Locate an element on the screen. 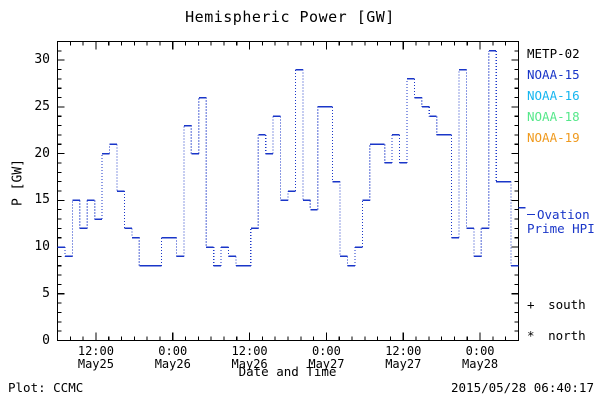 Image resolution: width=600 pixels, height=400 pixels. plus-marker-icon: + is located at coordinates (531, 304).